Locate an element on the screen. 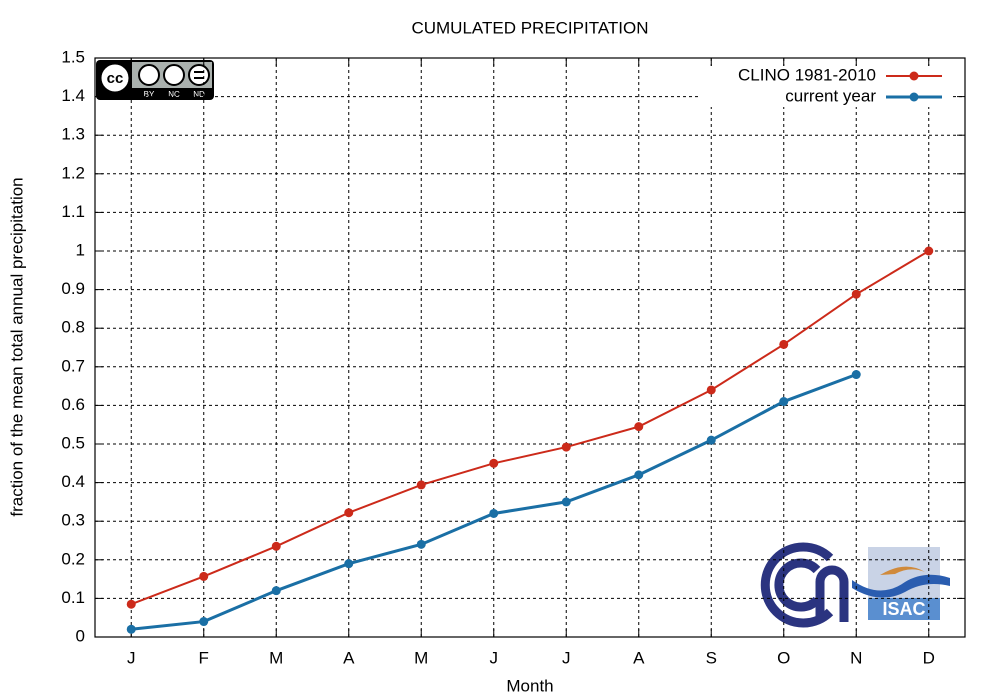 Image resolution: width=1000 pixels, height=700 pixels. legend-label: CLINO 1981-2010 is located at coordinates (807, 74).